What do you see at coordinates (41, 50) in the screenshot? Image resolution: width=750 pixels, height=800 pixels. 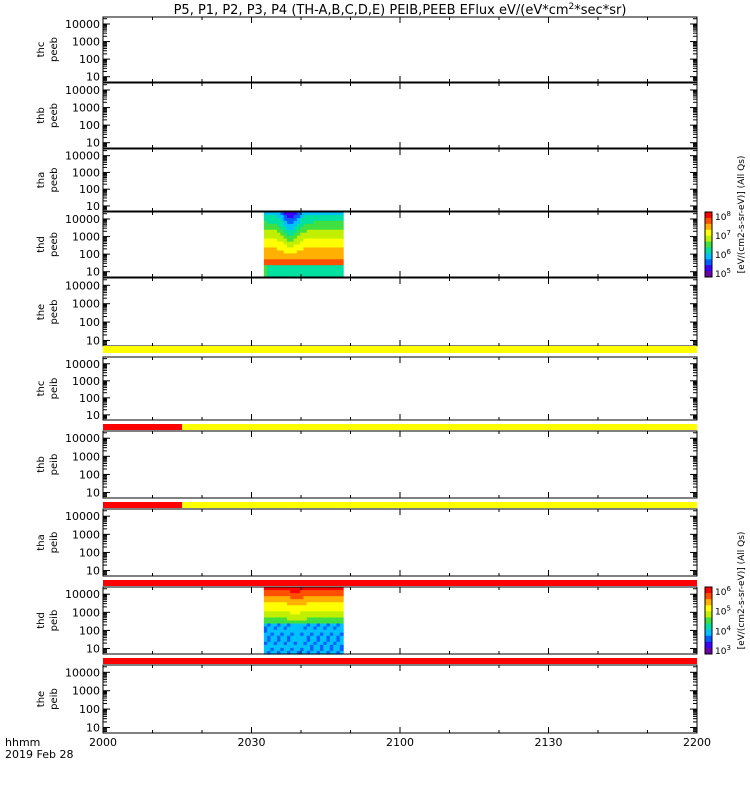 I see `panel-probe-label: thc` at bounding box center [41, 50].